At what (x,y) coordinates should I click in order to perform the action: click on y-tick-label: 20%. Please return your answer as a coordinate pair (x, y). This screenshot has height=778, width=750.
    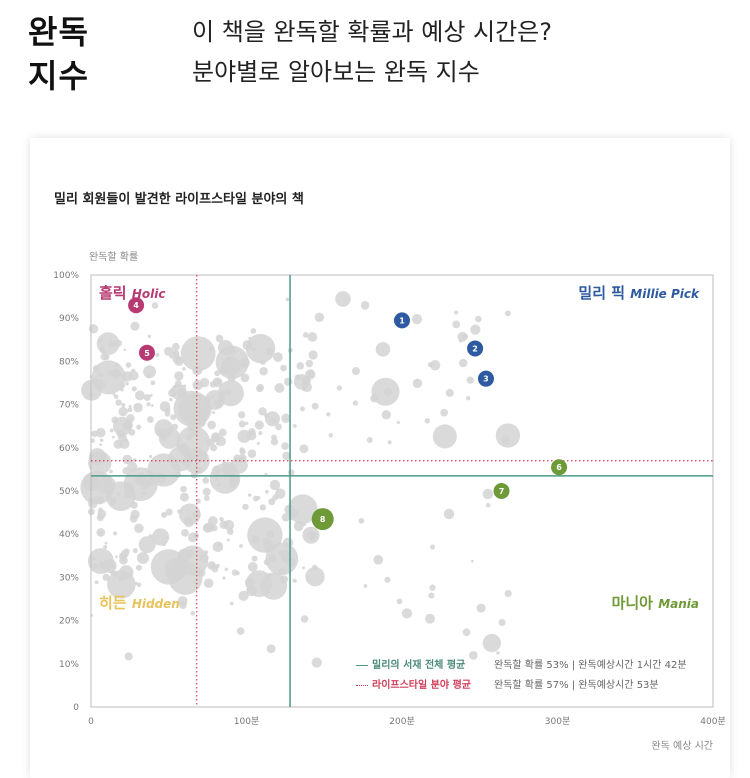
    Looking at the image, I should click on (69, 622).